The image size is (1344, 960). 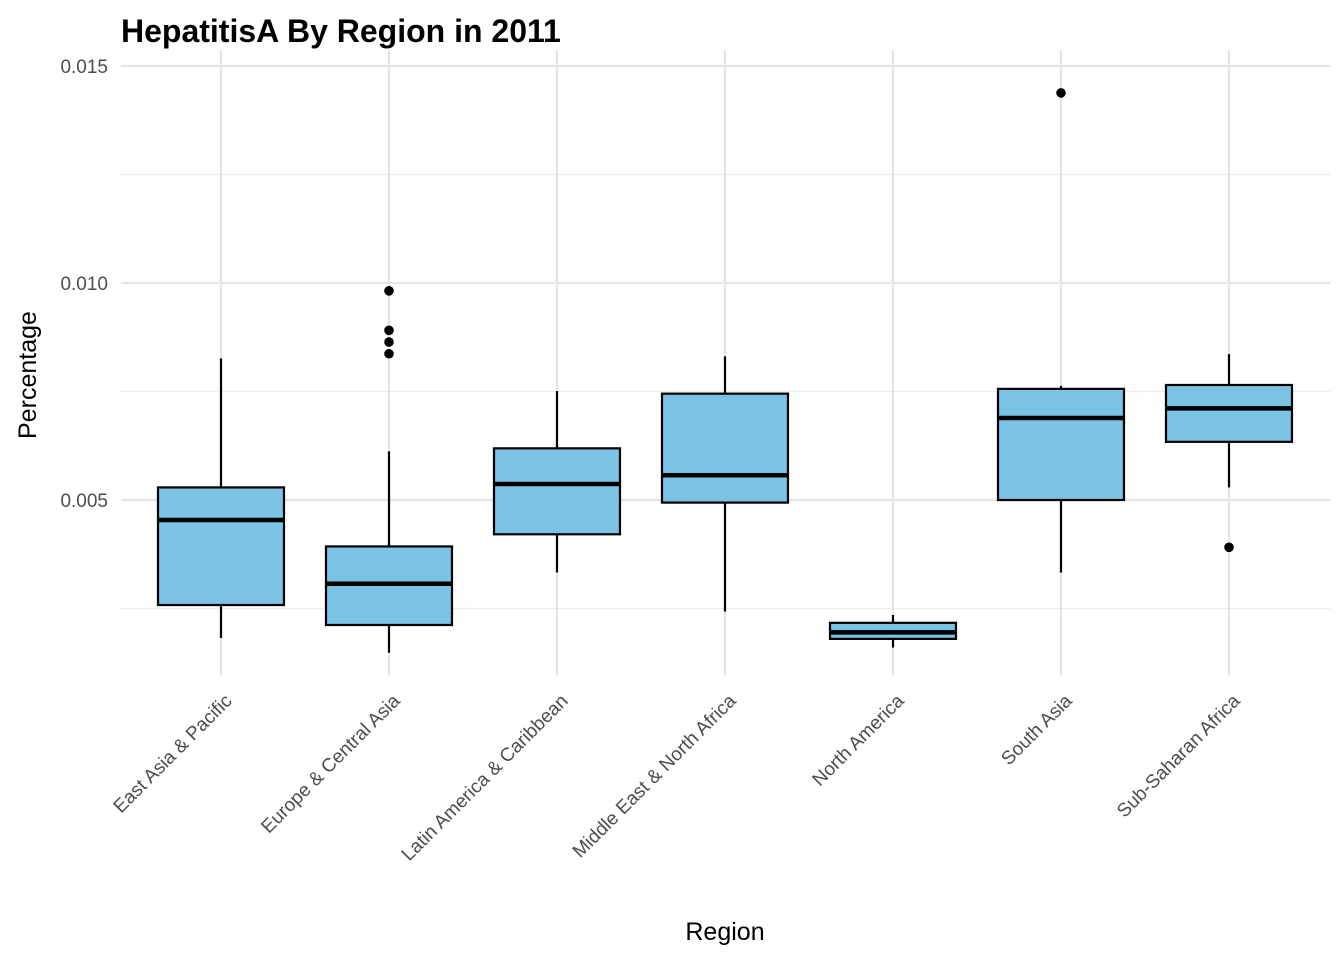 What do you see at coordinates (485, 778) in the screenshot?
I see `x-tick-label: Latin America & Caribbean` at bounding box center [485, 778].